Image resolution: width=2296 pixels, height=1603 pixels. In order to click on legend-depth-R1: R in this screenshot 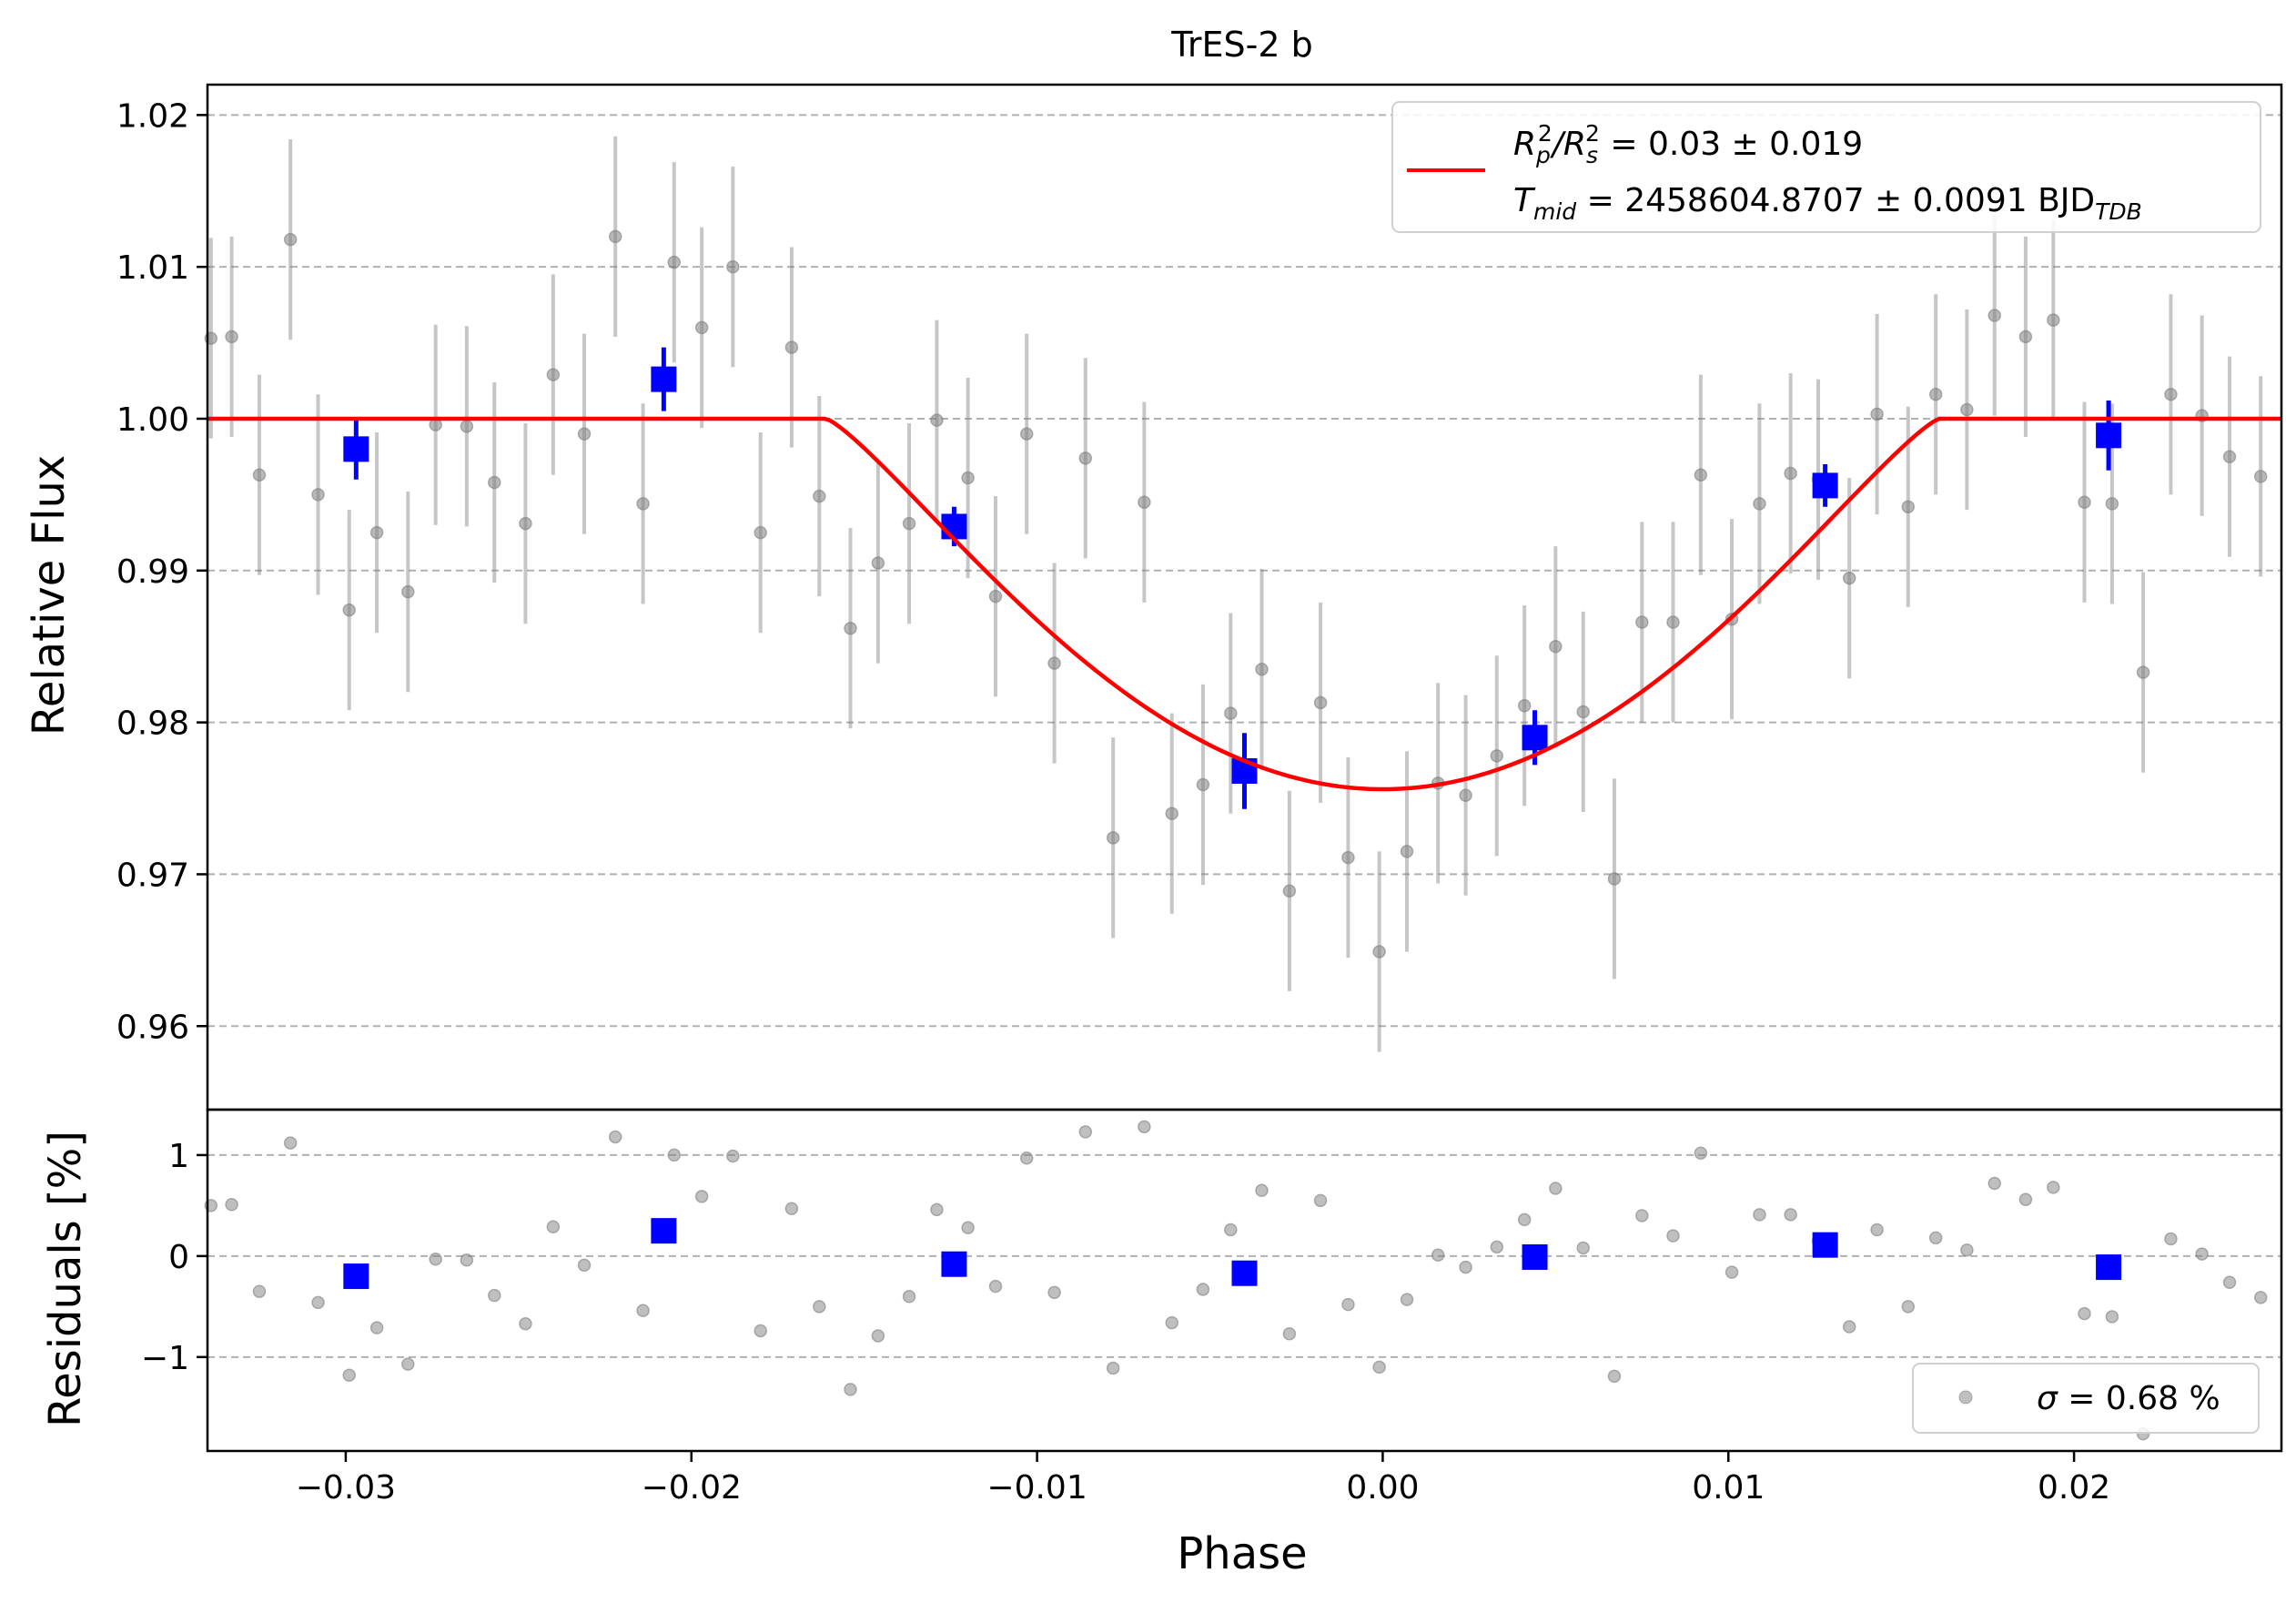, I will do `click(1525, 144)`.